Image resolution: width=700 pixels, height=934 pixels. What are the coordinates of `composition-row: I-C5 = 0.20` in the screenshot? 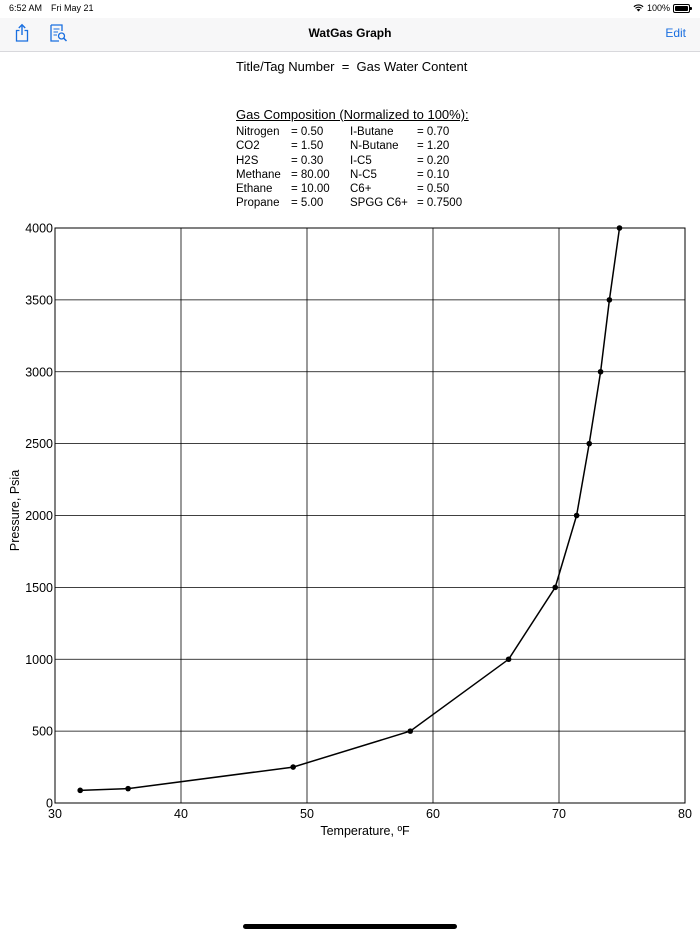 It's located at (399, 161).